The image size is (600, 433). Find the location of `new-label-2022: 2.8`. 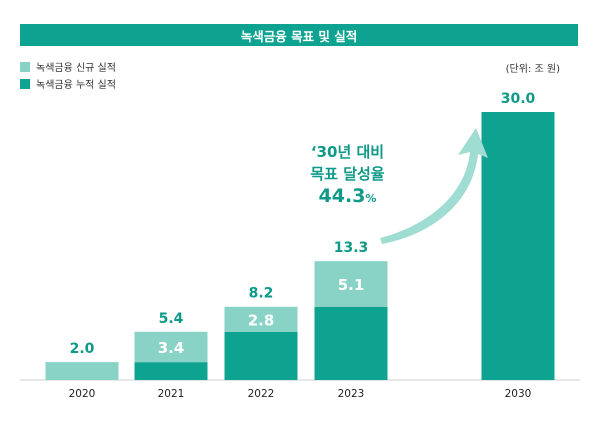

new-label-2022: 2.8 is located at coordinates (261, 320).